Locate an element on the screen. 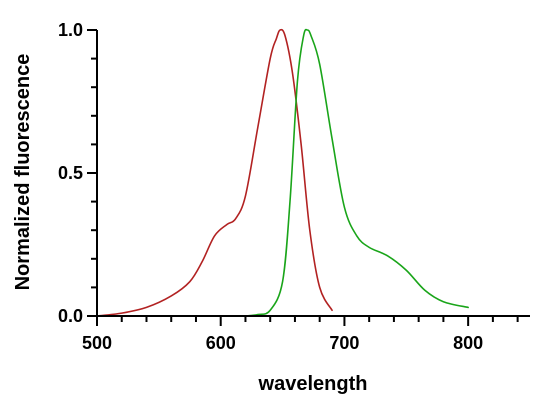 This screenshot has height=417, width=550. x-tick-label: 800 is located at coordinates (468, 343).